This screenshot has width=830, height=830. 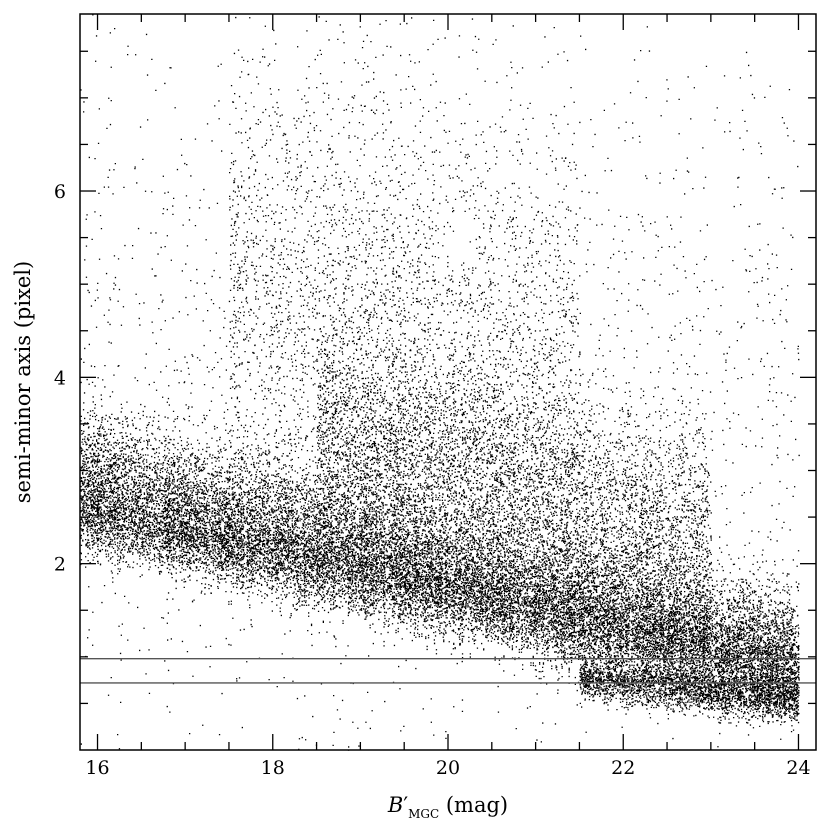 I want to click on y-axis-label: semi-minor axis (pixel), so click(x=23, y=382).